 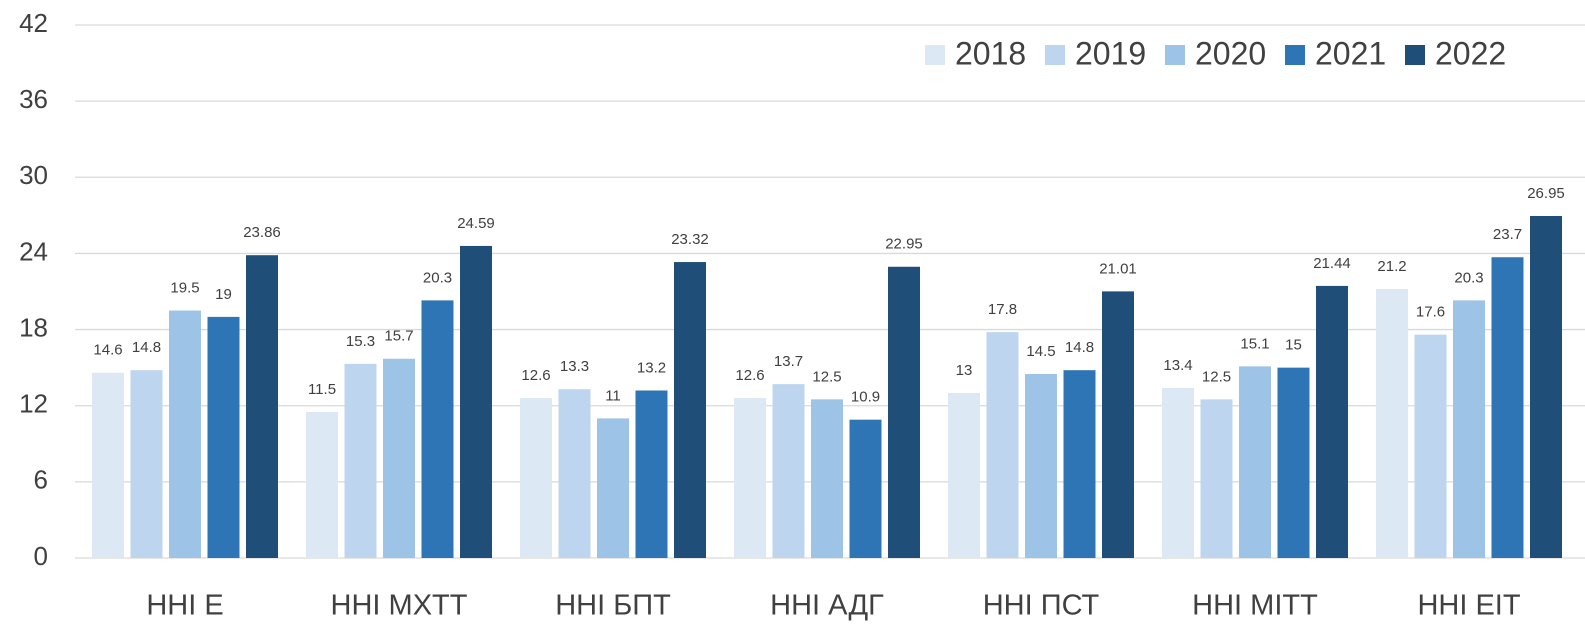 What do you see at coordinates (1332, 263) in the screenshot?
I see `data-label: 21.44` at bounding box center [1332, 263].